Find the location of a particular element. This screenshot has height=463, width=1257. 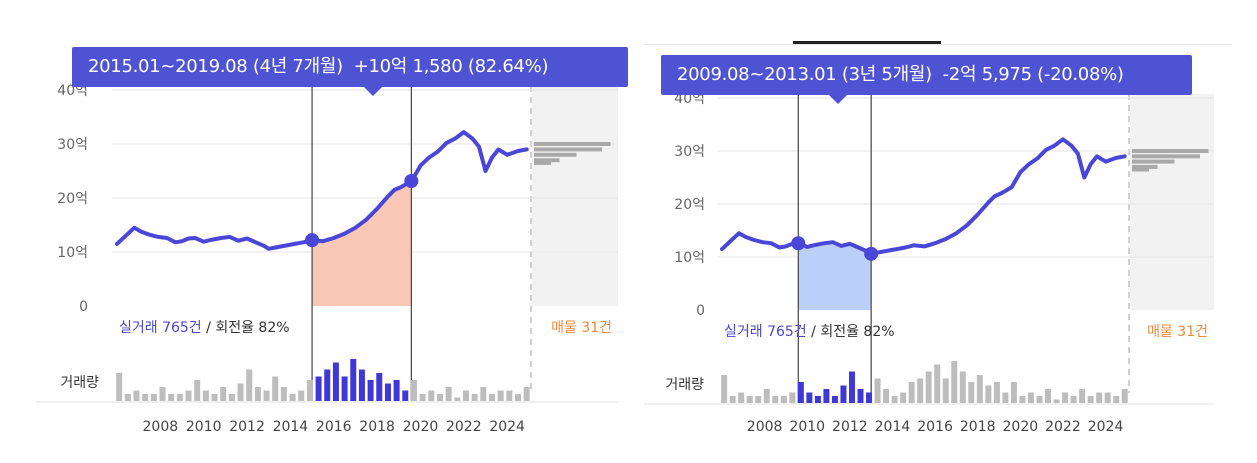

tooltip-arrow is located at coordinates (373, 91).